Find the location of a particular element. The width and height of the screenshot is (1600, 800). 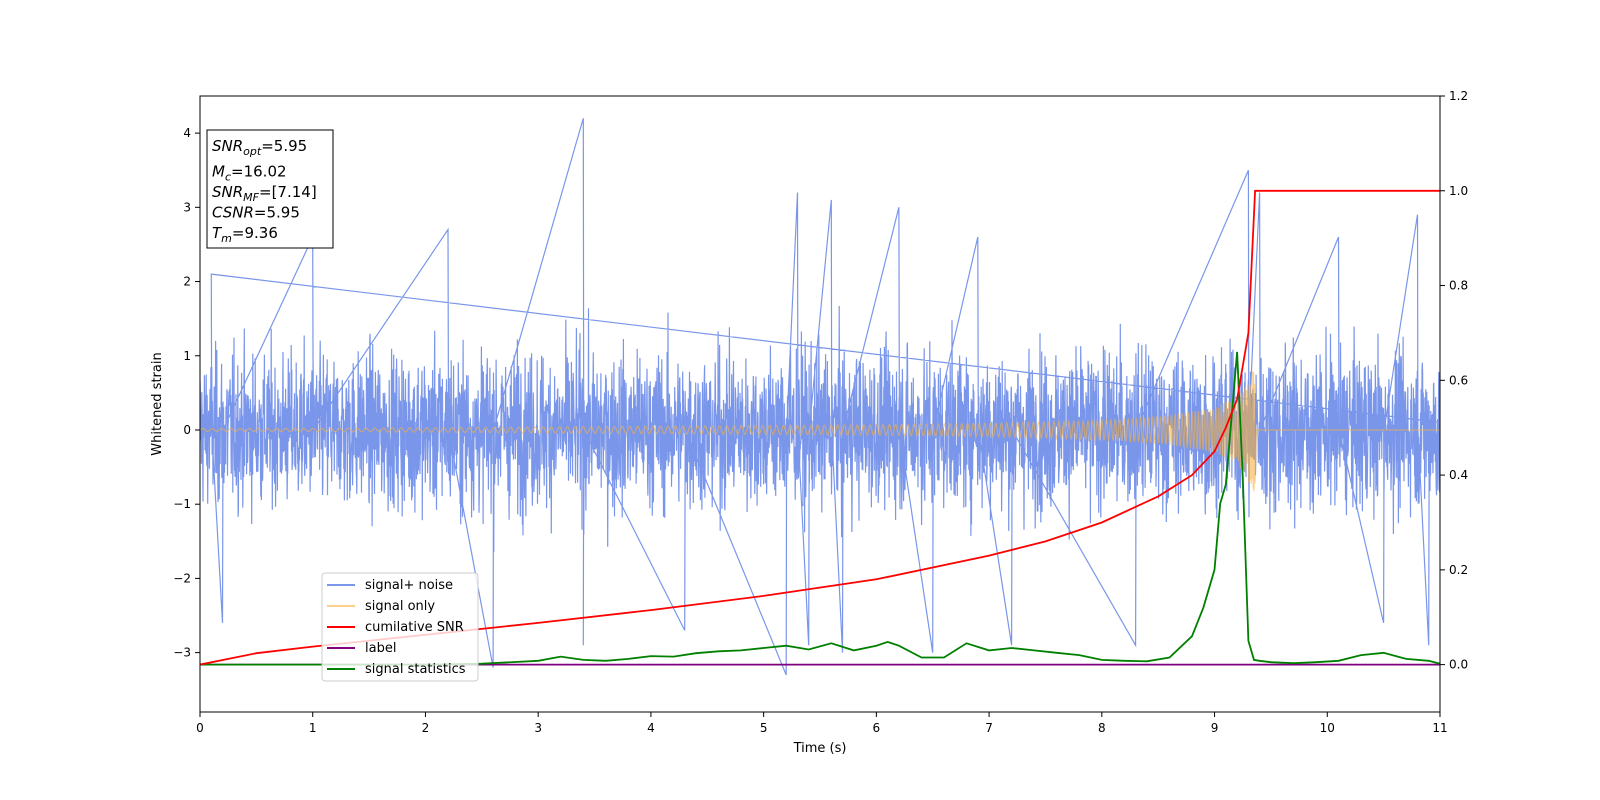

y-tick-label: 4 is located at coordinates (187, 133).